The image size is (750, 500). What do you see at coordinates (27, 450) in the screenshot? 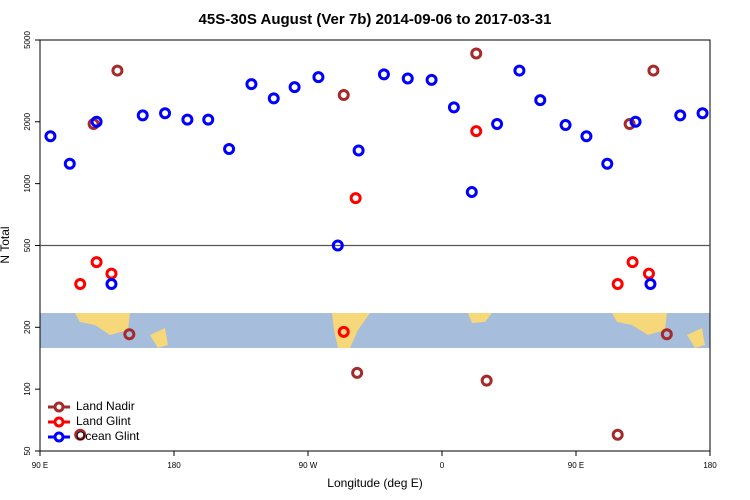
I see `y-tick-label: 50` at bounding box center [27, 450].